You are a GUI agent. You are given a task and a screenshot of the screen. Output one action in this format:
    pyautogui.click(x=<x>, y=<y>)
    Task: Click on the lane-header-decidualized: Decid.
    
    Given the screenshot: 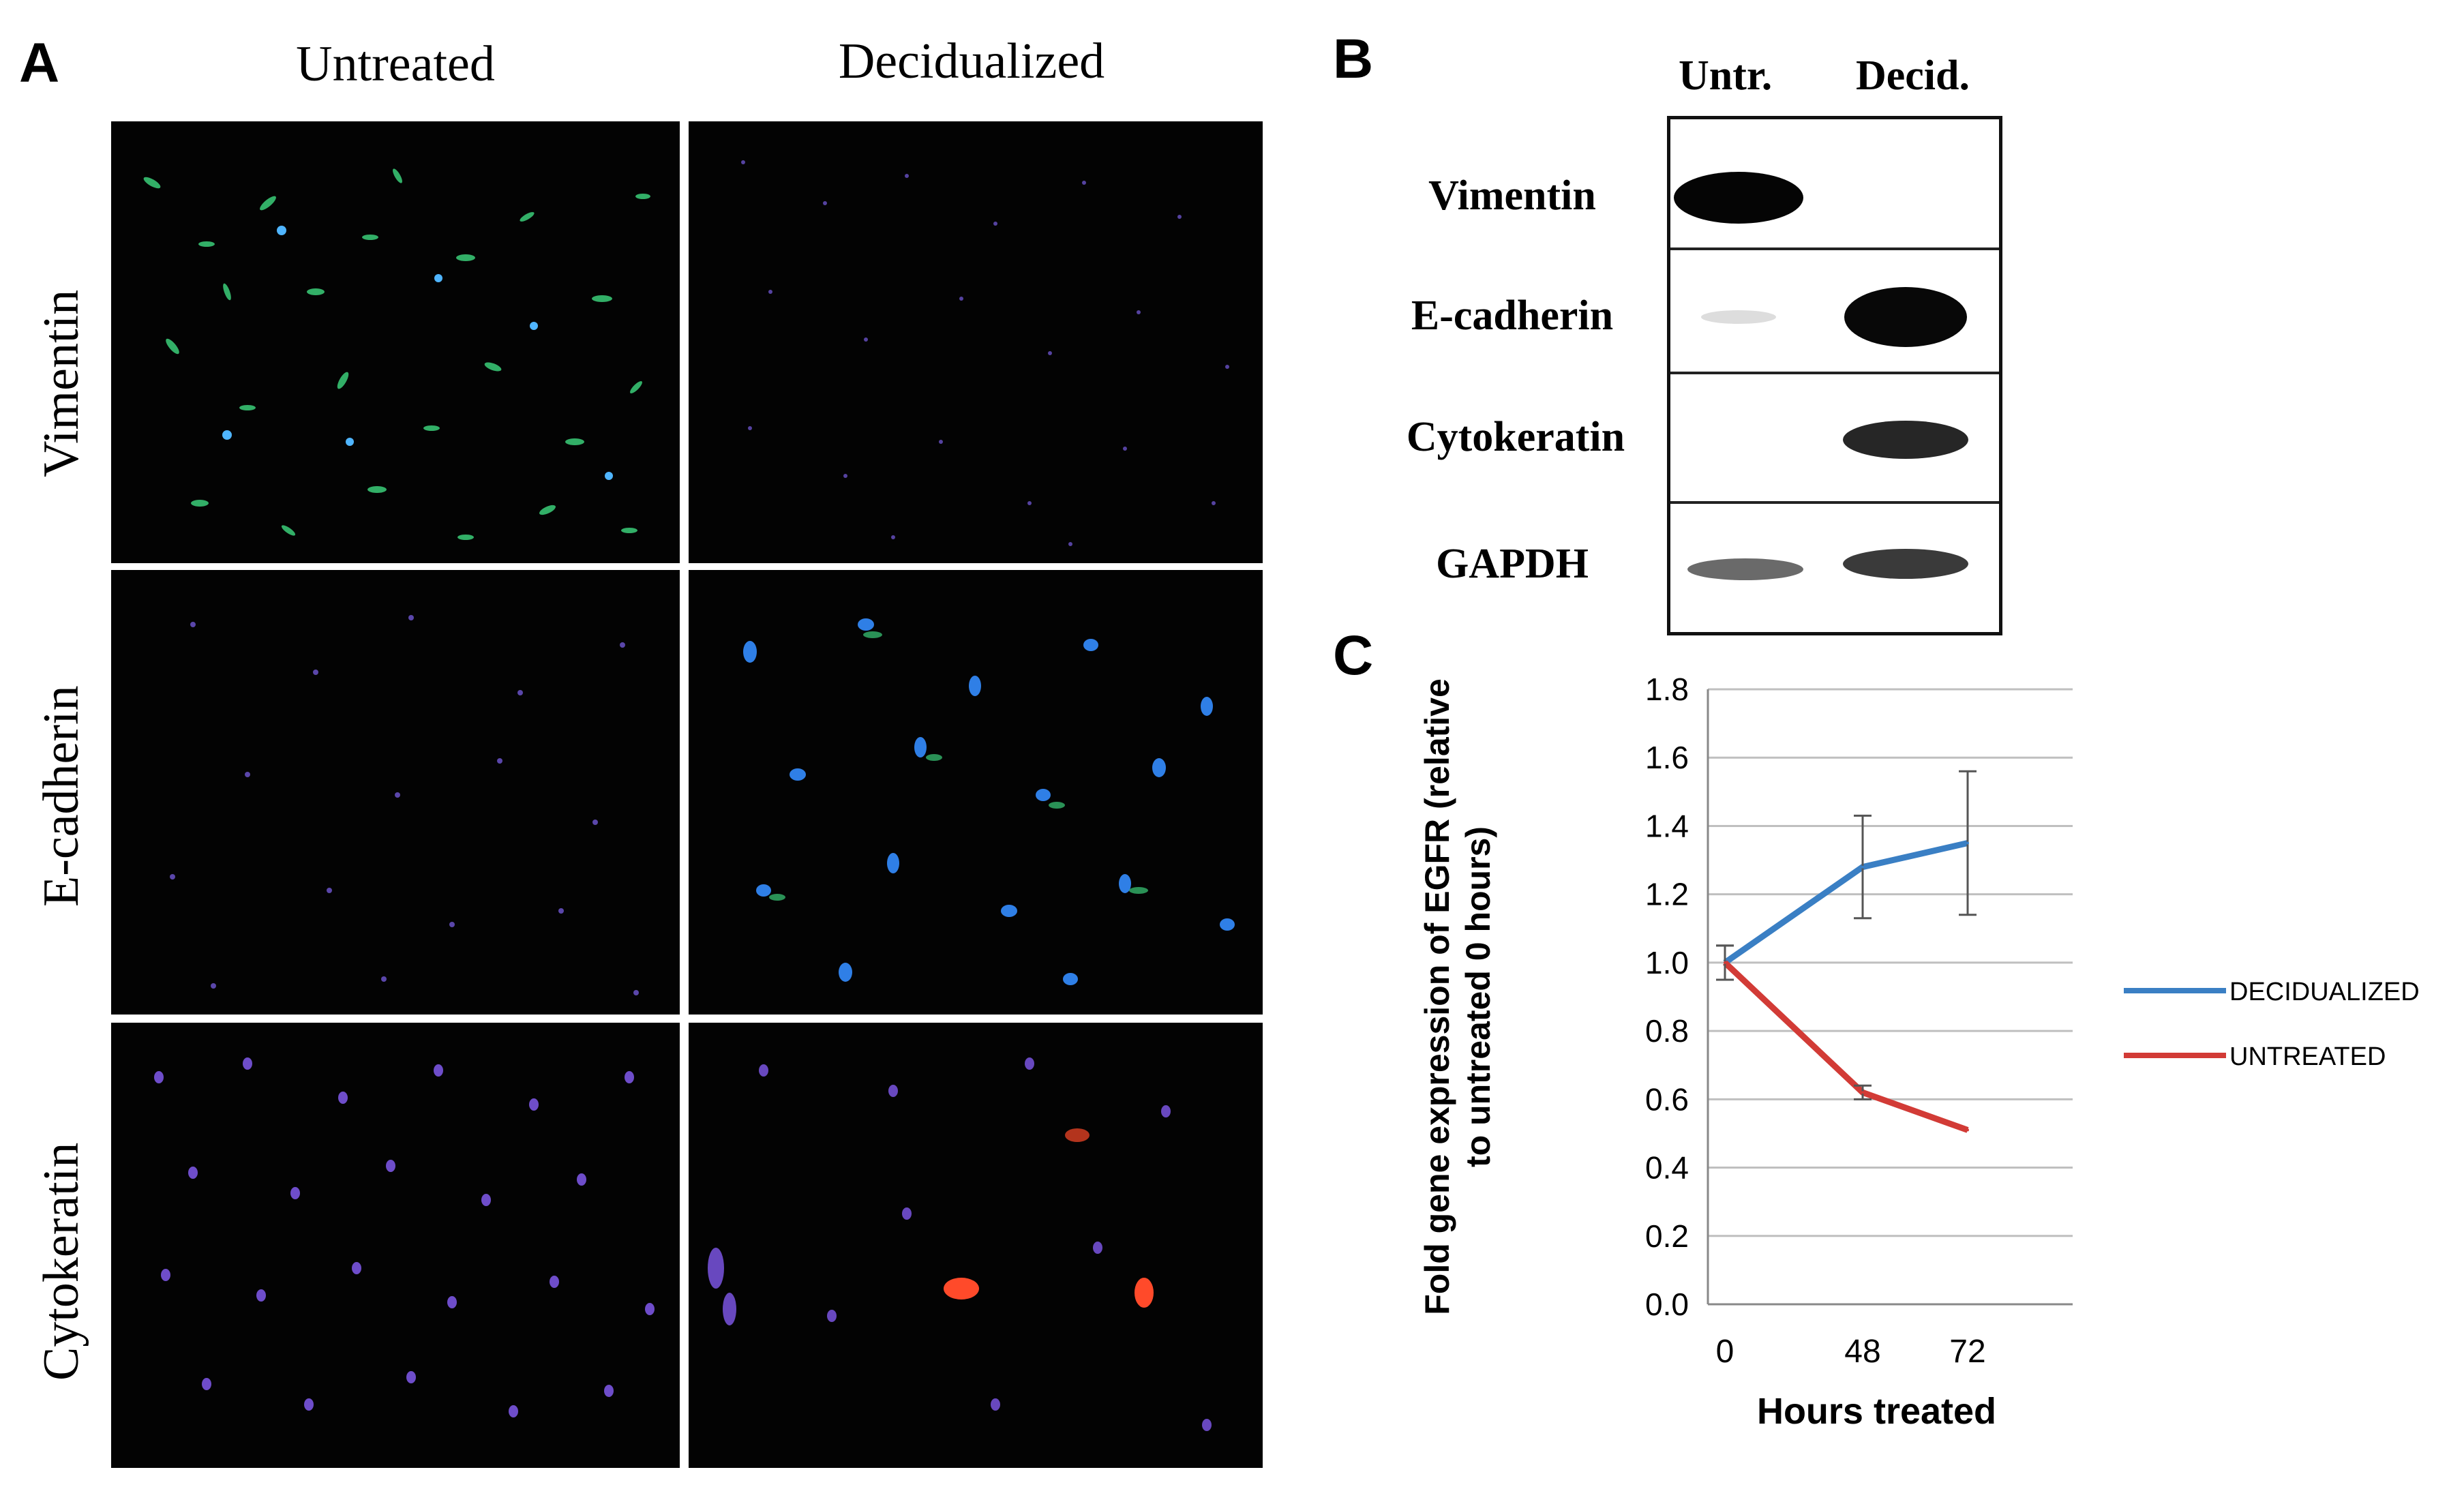 What is the action you would take?
    pyautogui.click(x=1913, y=75)
    